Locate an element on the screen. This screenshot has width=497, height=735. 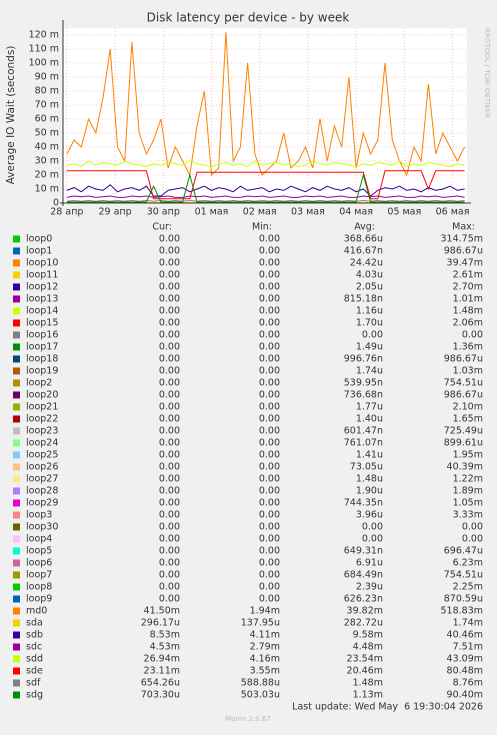
legend-label: sdf is located at coordinates (33, 683).